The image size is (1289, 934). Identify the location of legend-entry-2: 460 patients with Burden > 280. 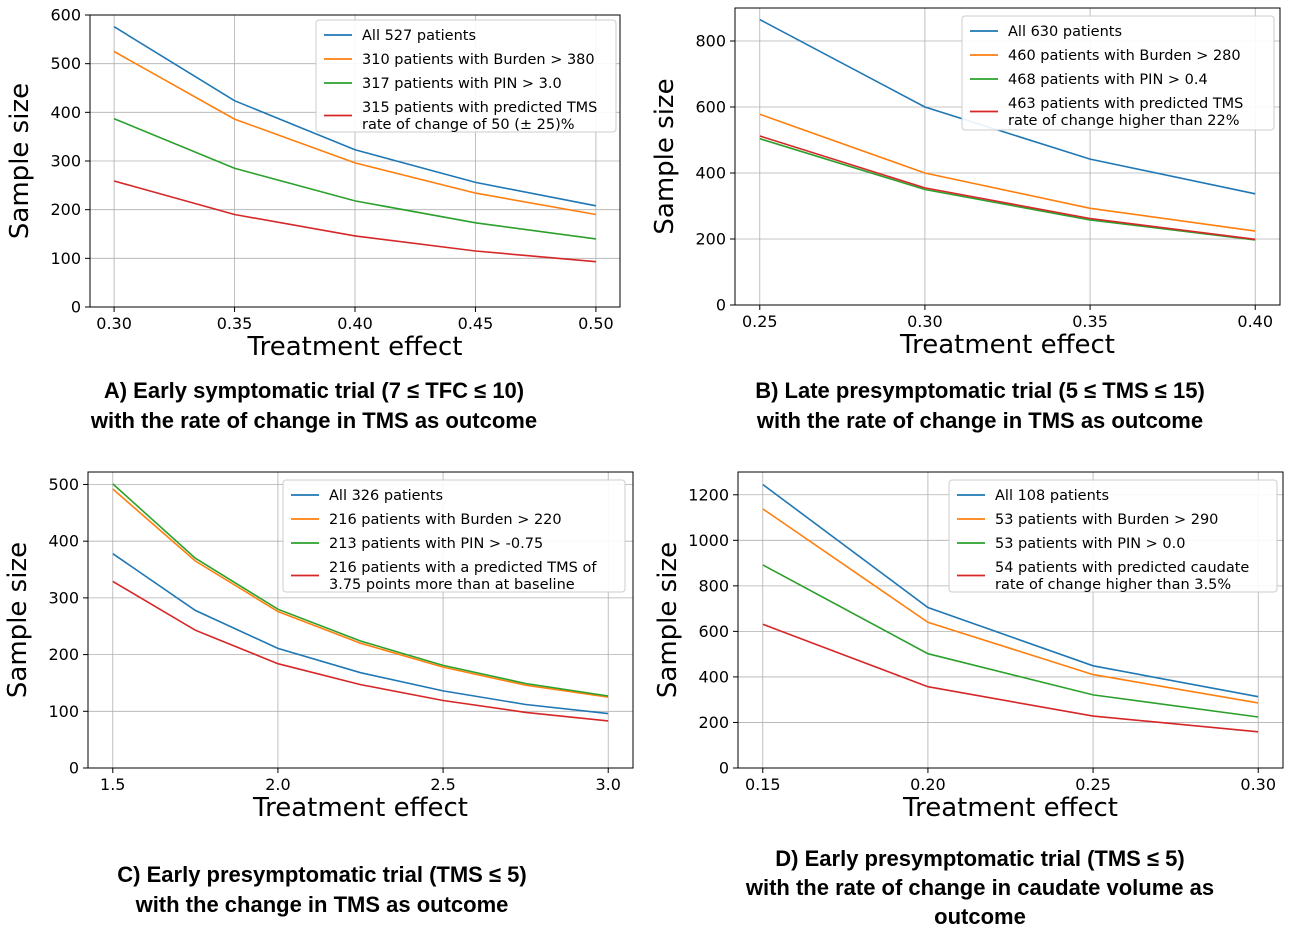
(1124, 56).